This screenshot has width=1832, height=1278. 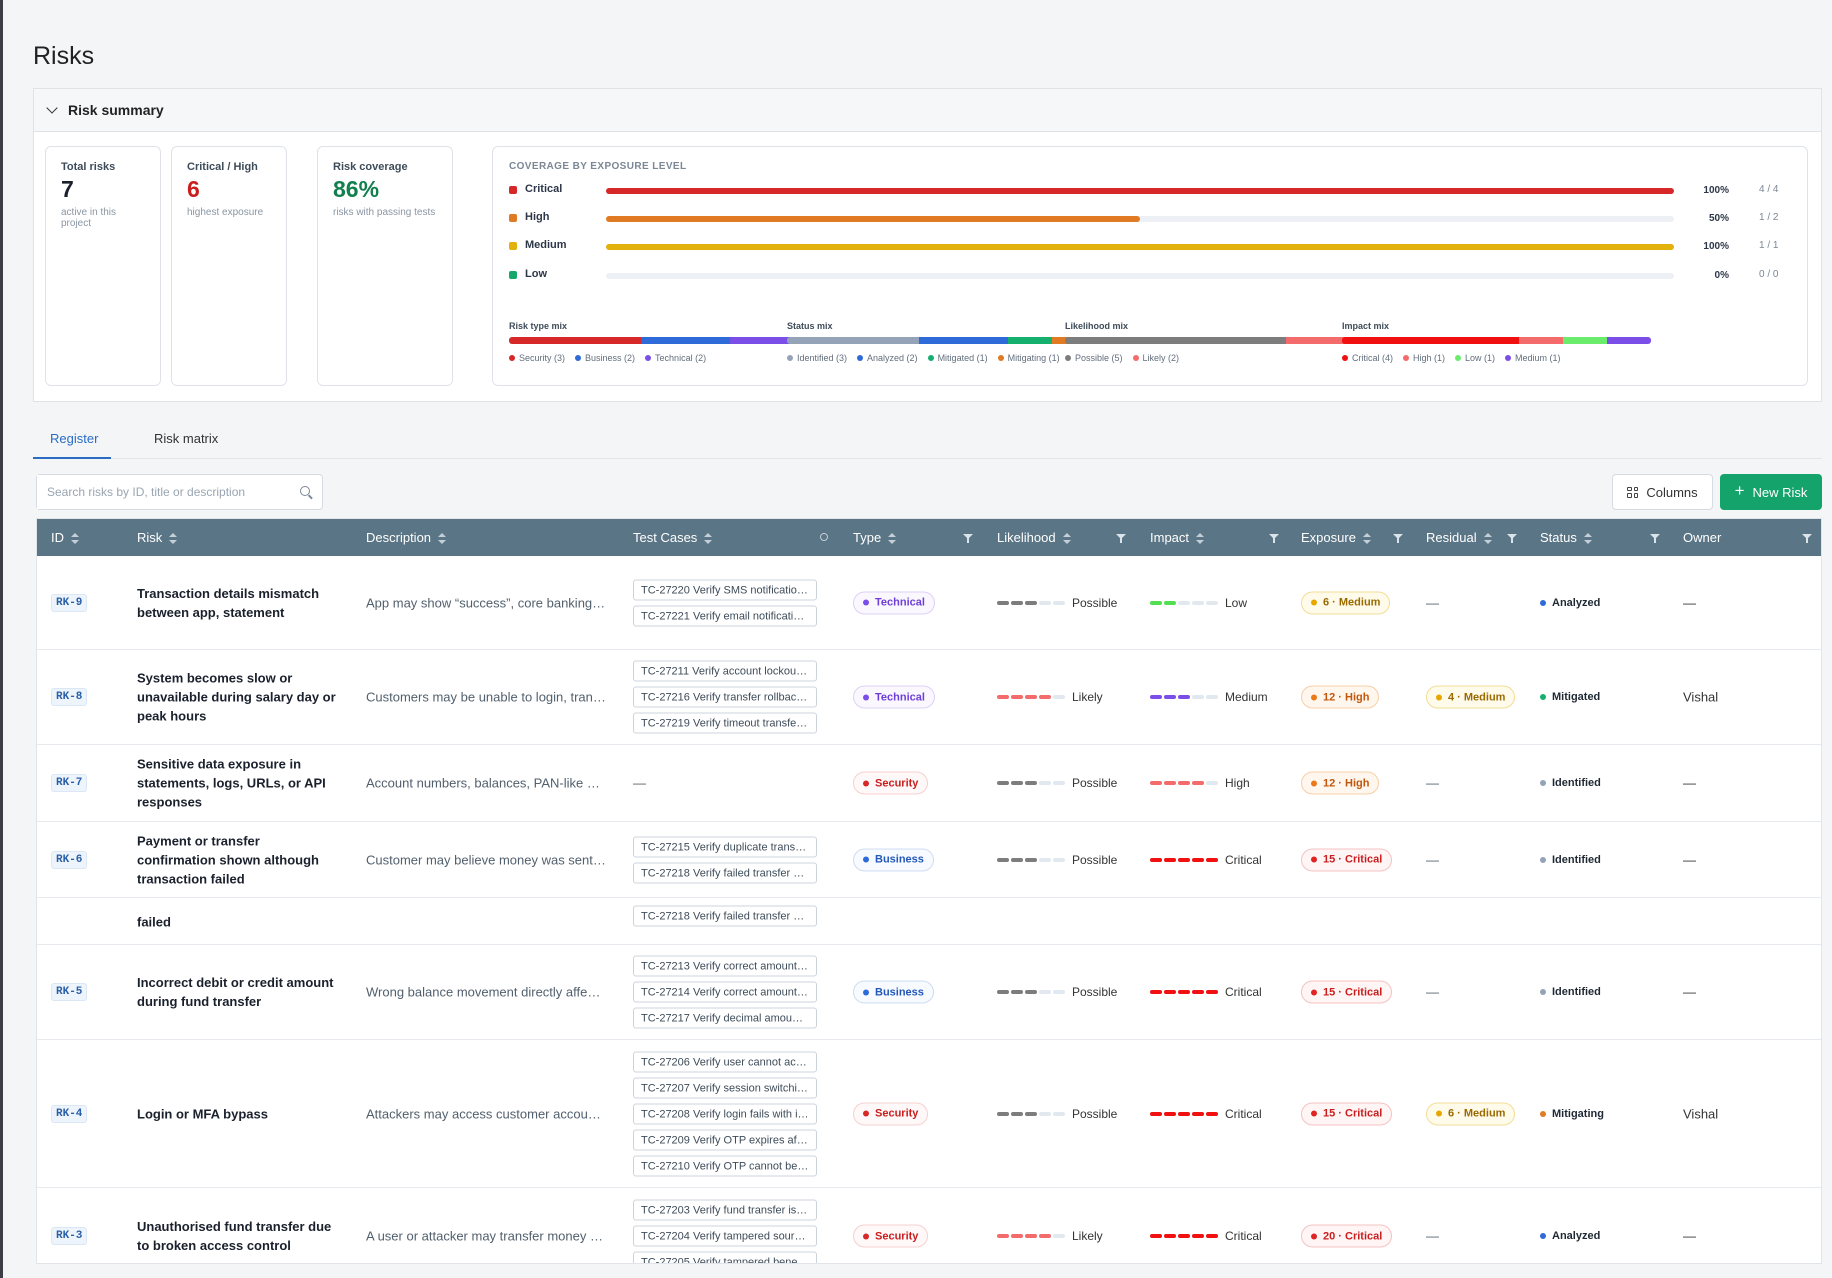 What do you see at coordinates (157, 492) in the screenshot?
I see `search-input` at bounding box center [157, 492].